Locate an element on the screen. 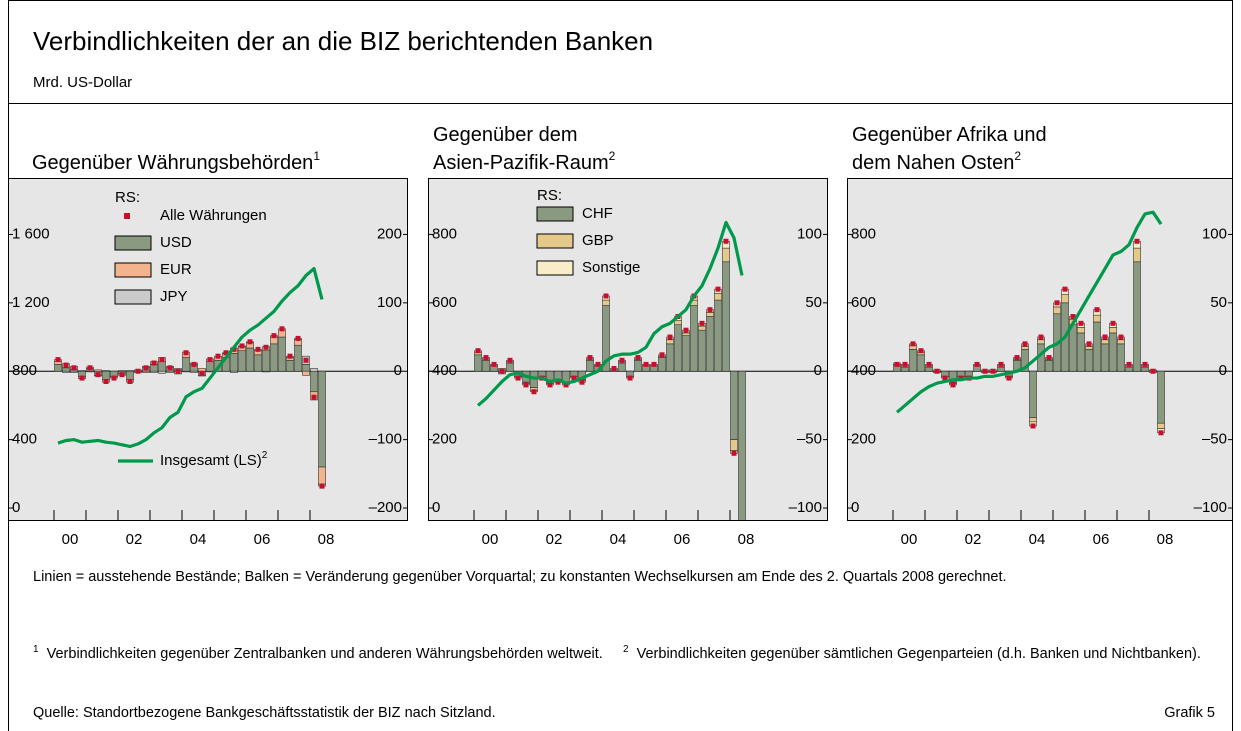 The height and width of the screenshot is (731, 1241). legend-label: JPY is located at coordinates (174, 296).